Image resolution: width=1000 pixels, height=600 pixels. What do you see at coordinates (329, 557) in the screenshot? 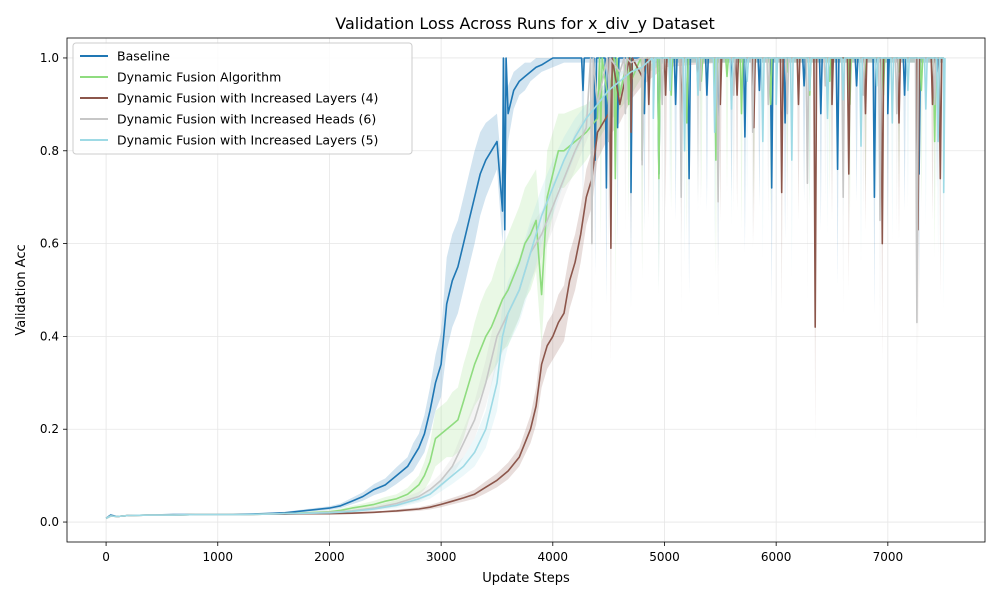
I see `x-tick-label: 2000` at bounding box center [329, 557].